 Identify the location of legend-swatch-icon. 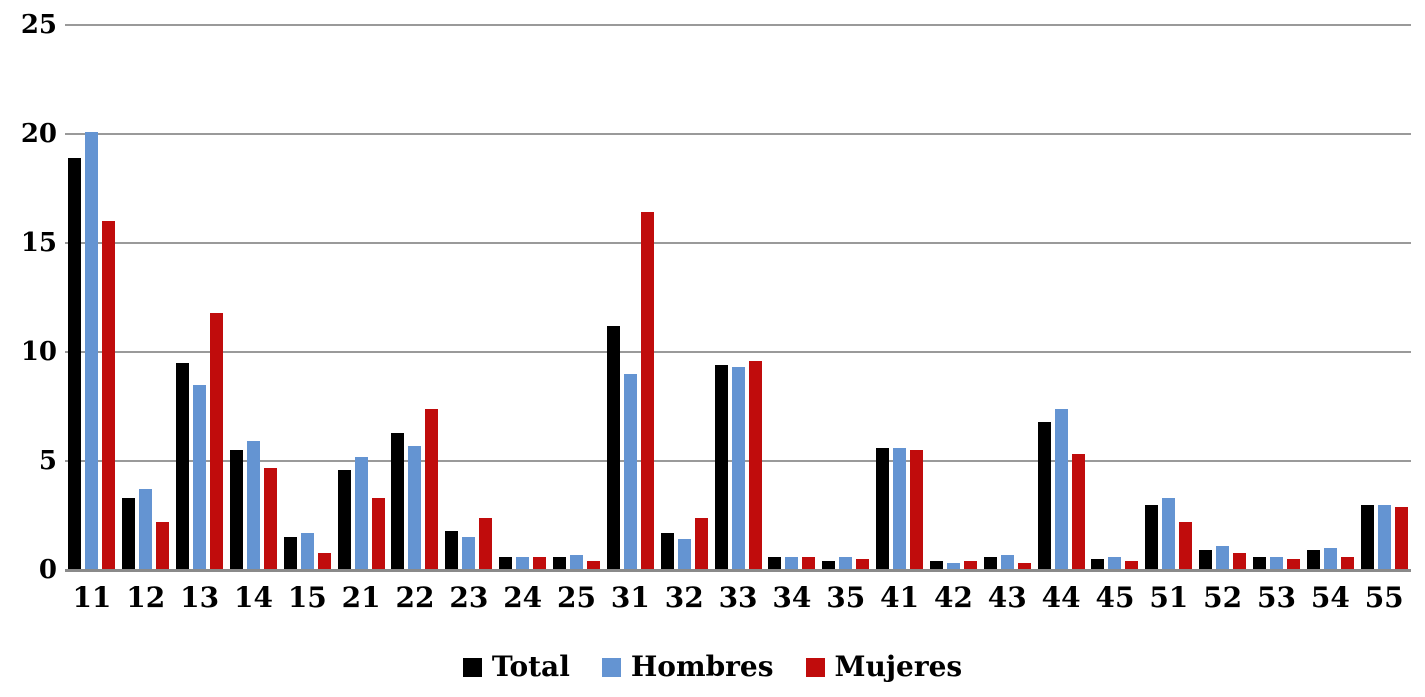
(815, 667).